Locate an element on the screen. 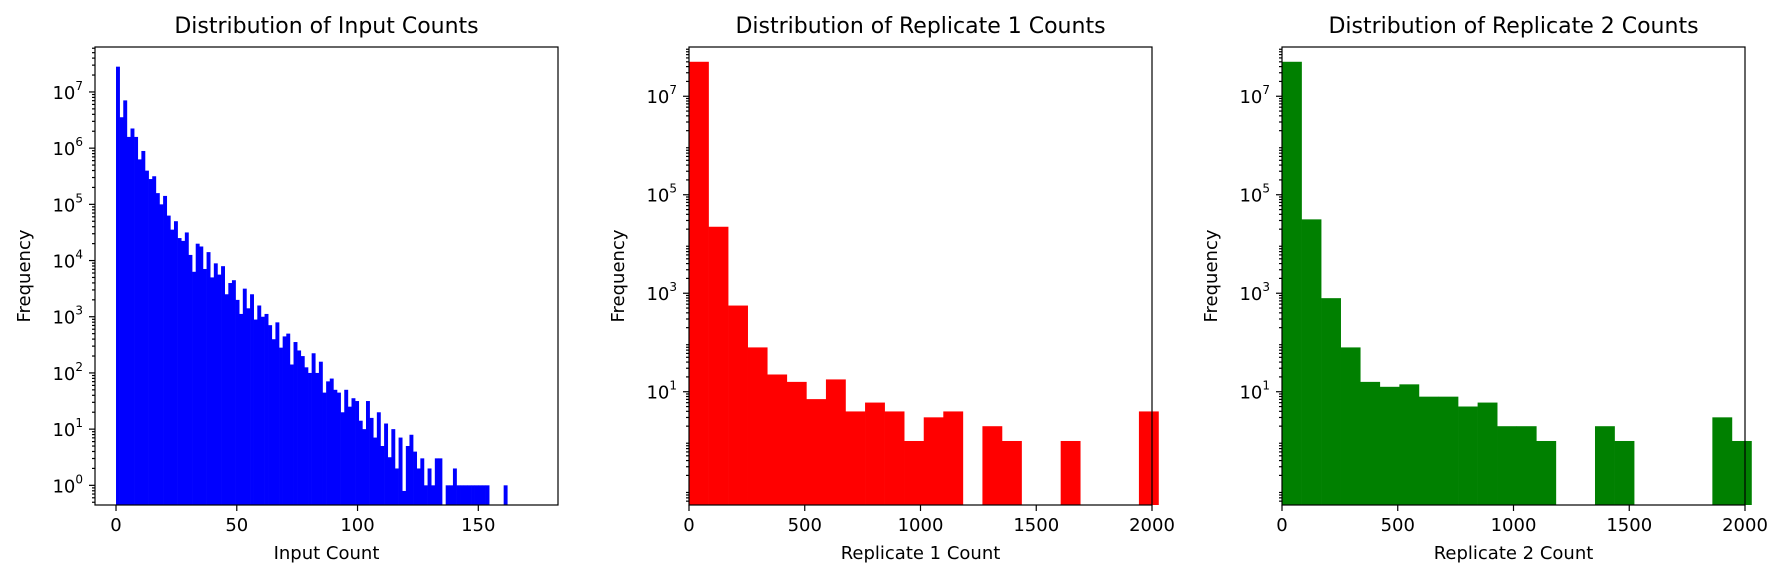  y-tick-label: 10⁶ is located at coordinates (67, 147).